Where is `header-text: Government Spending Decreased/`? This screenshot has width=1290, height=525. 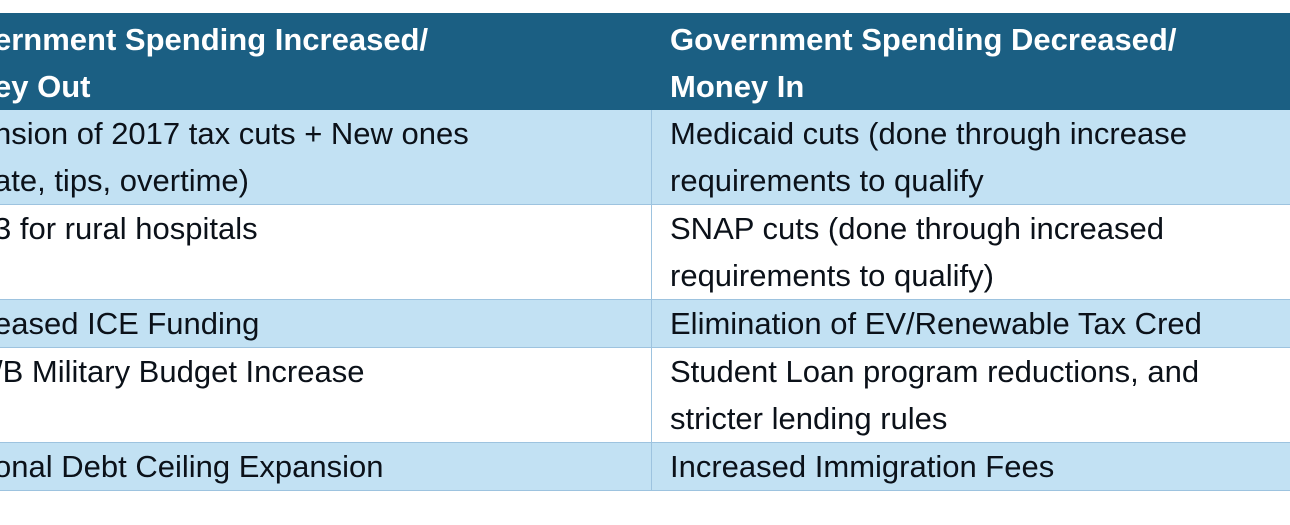 header-text: Government Spending Decreased/ is located at coordinates (923, 39).